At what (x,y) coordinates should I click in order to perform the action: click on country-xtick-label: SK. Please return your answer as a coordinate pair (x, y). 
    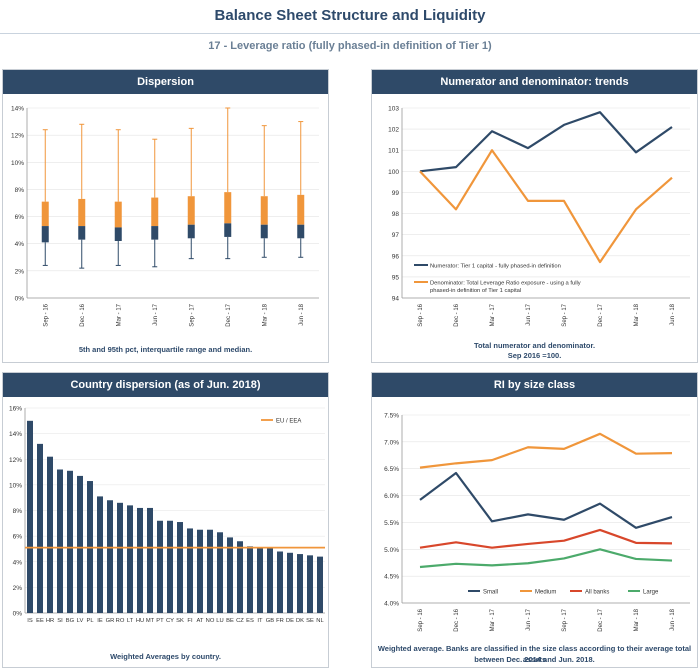
    Looking at the image, I should click on (180, 621).